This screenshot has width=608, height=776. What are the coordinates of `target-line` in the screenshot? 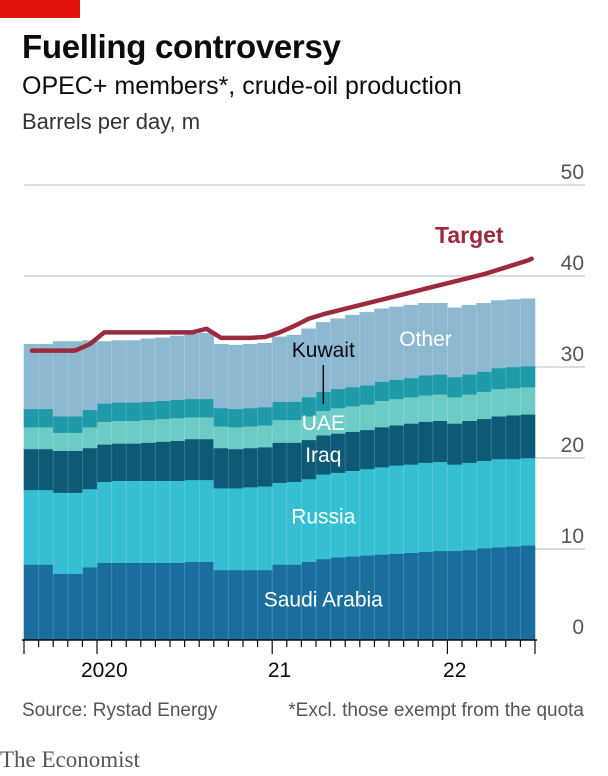 It's located at (281, 304).